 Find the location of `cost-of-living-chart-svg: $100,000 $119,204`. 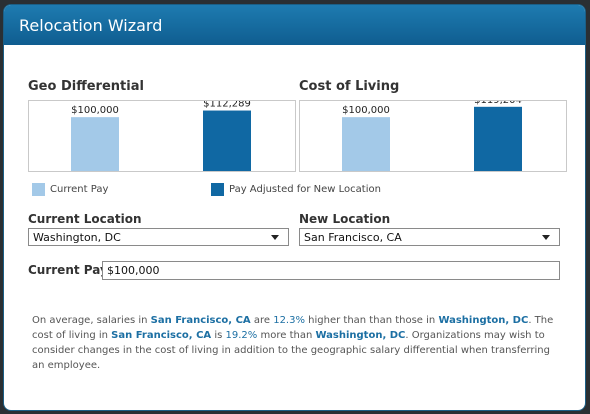

cost-of-living-chart-svg: $100,000 $119,204 is located at coordinates (432, 136).